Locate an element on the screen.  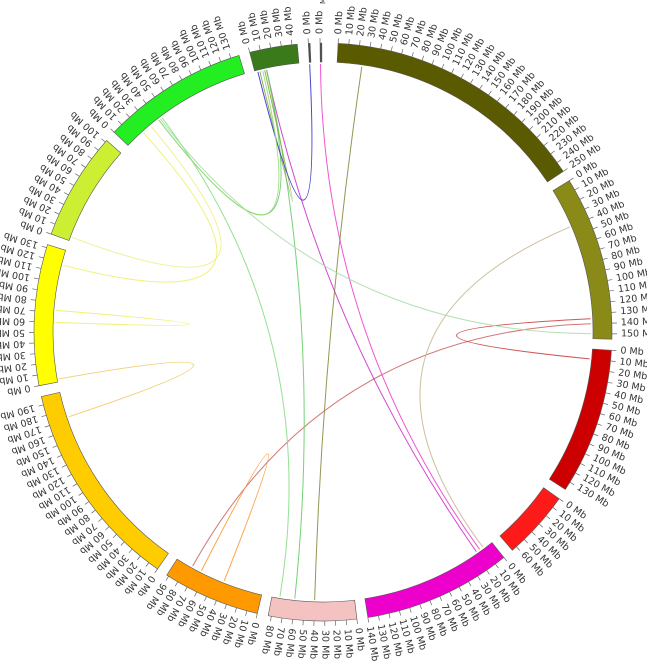
tick-label: 10 Mb is located at coordinates (347, 644).